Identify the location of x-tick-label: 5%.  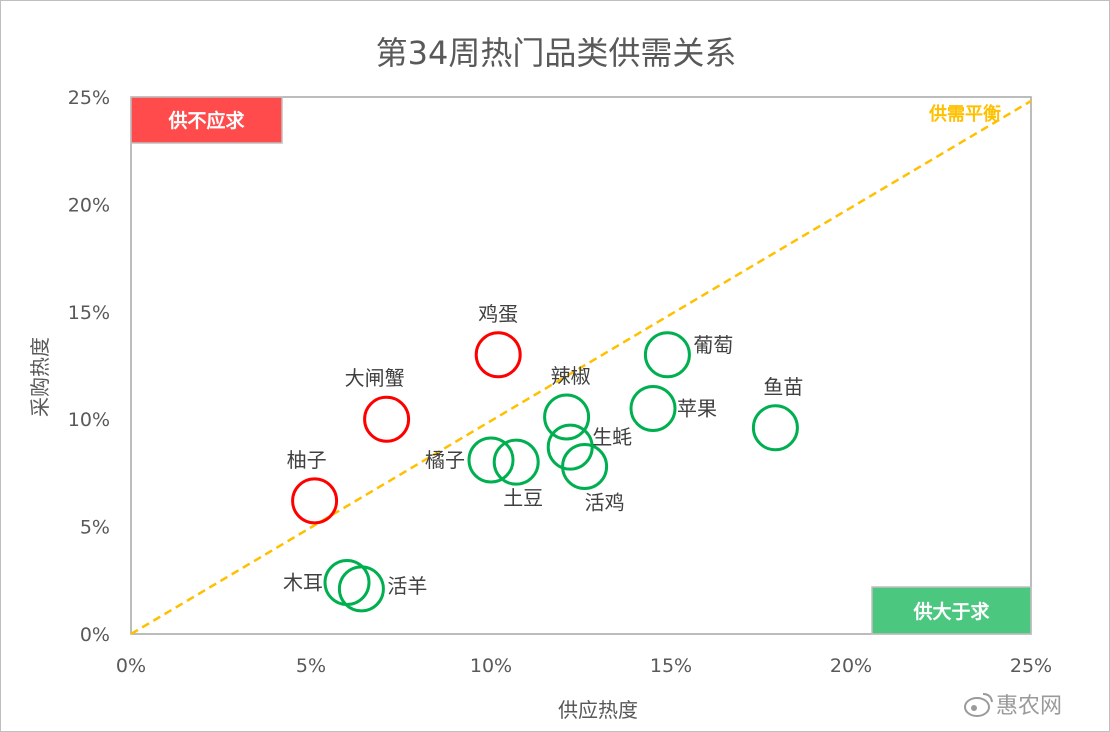
(311, 666).